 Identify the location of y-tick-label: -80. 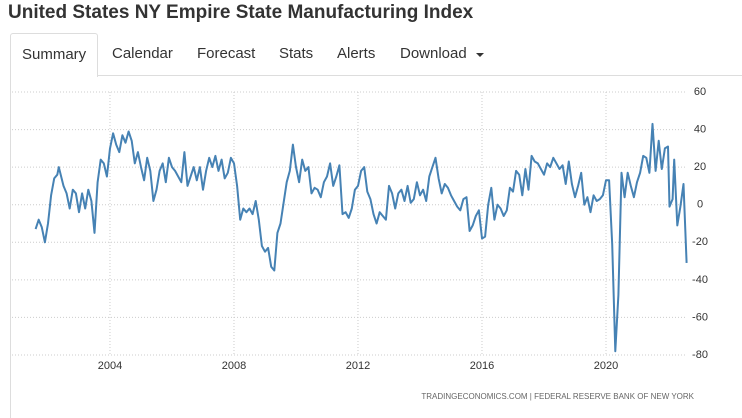
(700, 355).